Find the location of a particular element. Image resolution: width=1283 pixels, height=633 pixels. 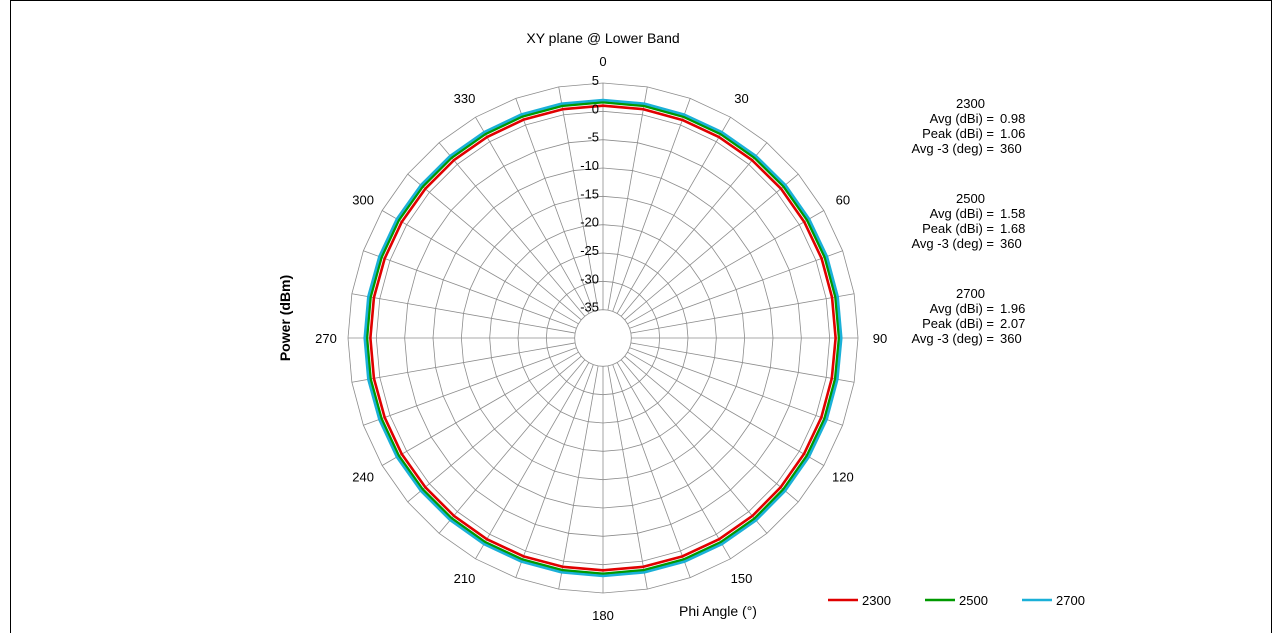

angle-tick-label: 210 is located at coordinates (465, 578).